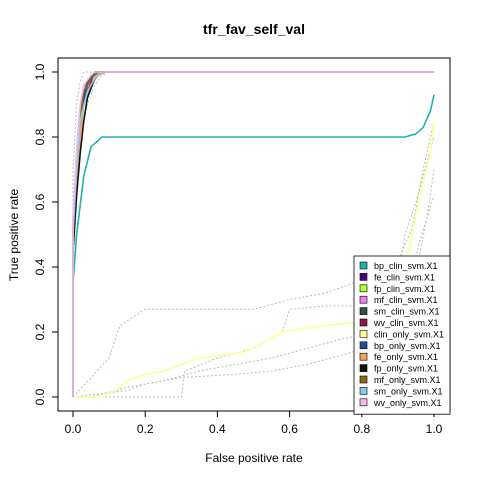 This screenshot has height=480, width=480. What do you see at coordinates (73, 429) in the screenshot?
I see `x-tick-label: 0.0` at bounding box center [73, 429].